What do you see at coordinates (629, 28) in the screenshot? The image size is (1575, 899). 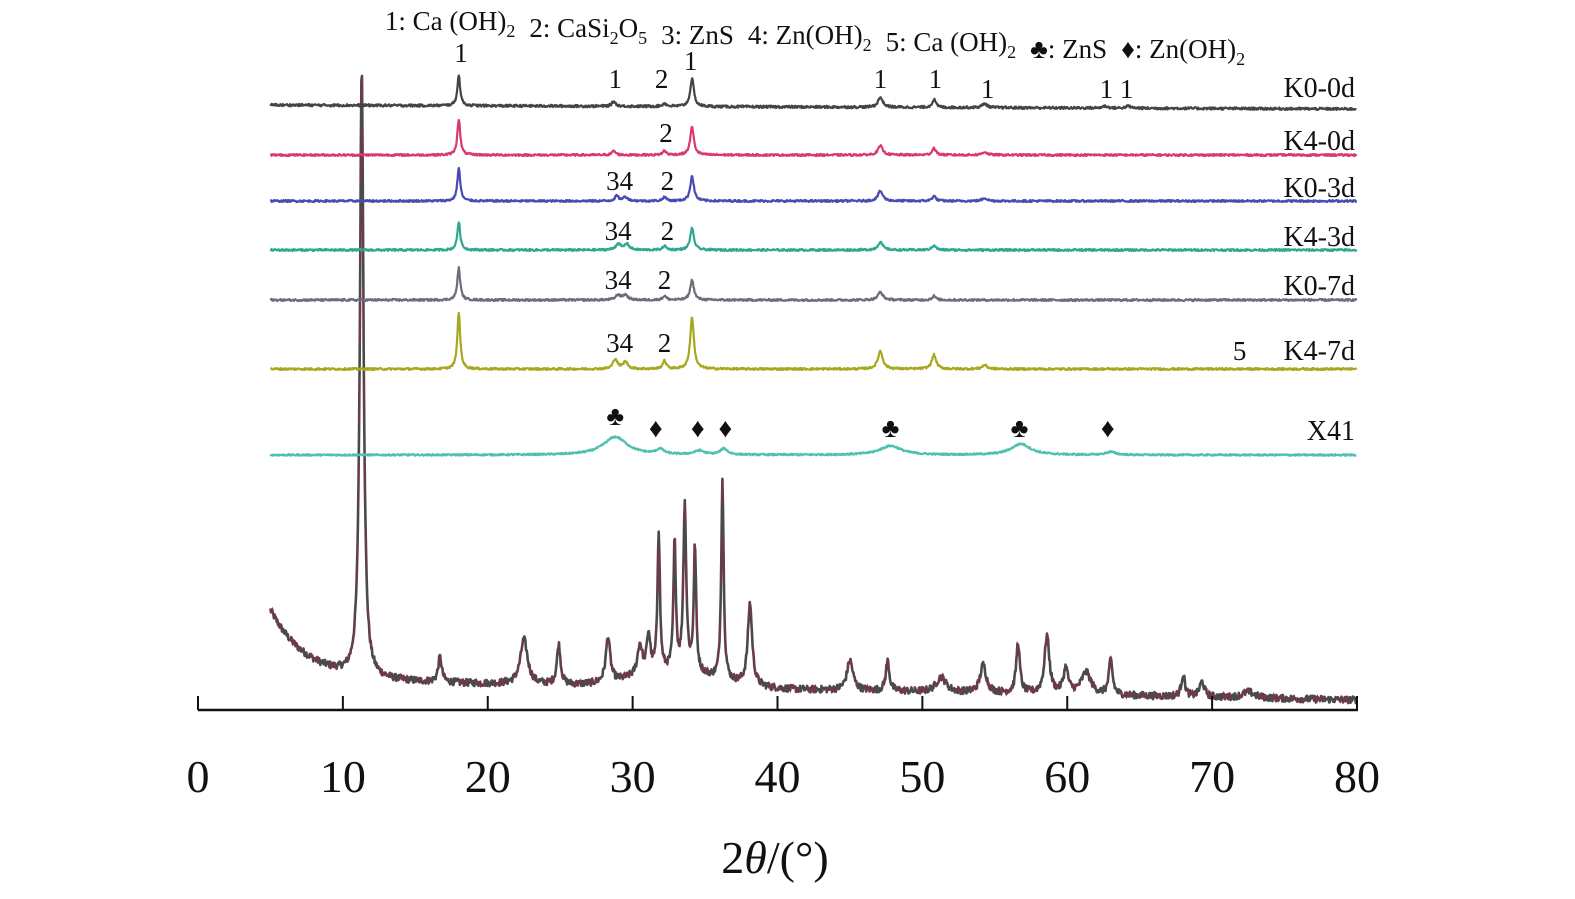 I see `legend-entry-rest: O` at bounding box center [629, 28].